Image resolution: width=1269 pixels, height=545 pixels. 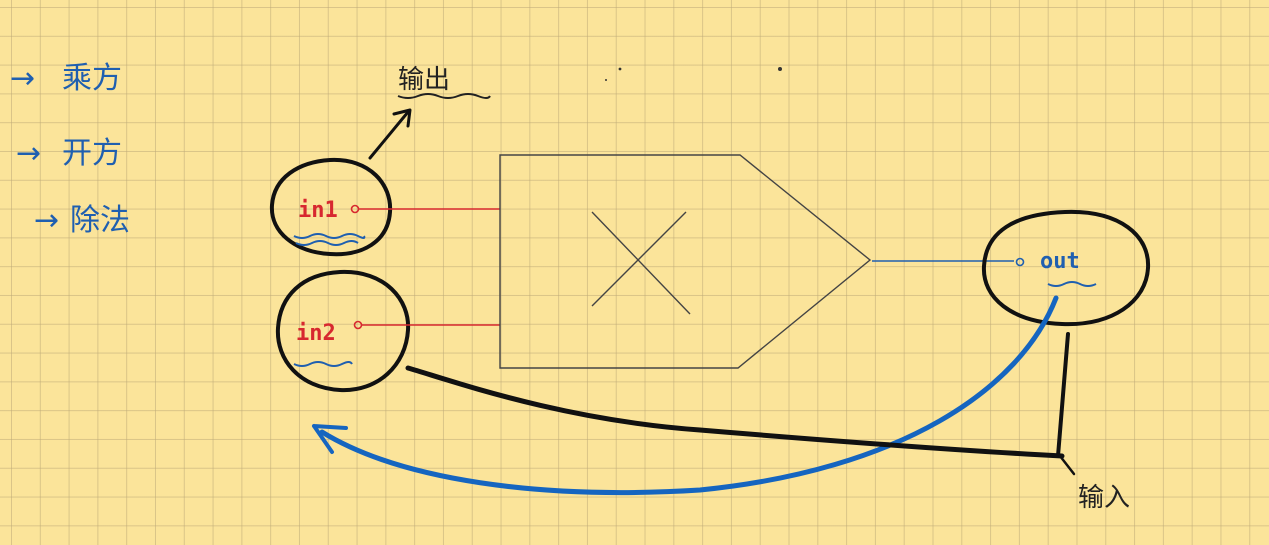 I want to click on output-label: 输出, so click(x=424, y=80).